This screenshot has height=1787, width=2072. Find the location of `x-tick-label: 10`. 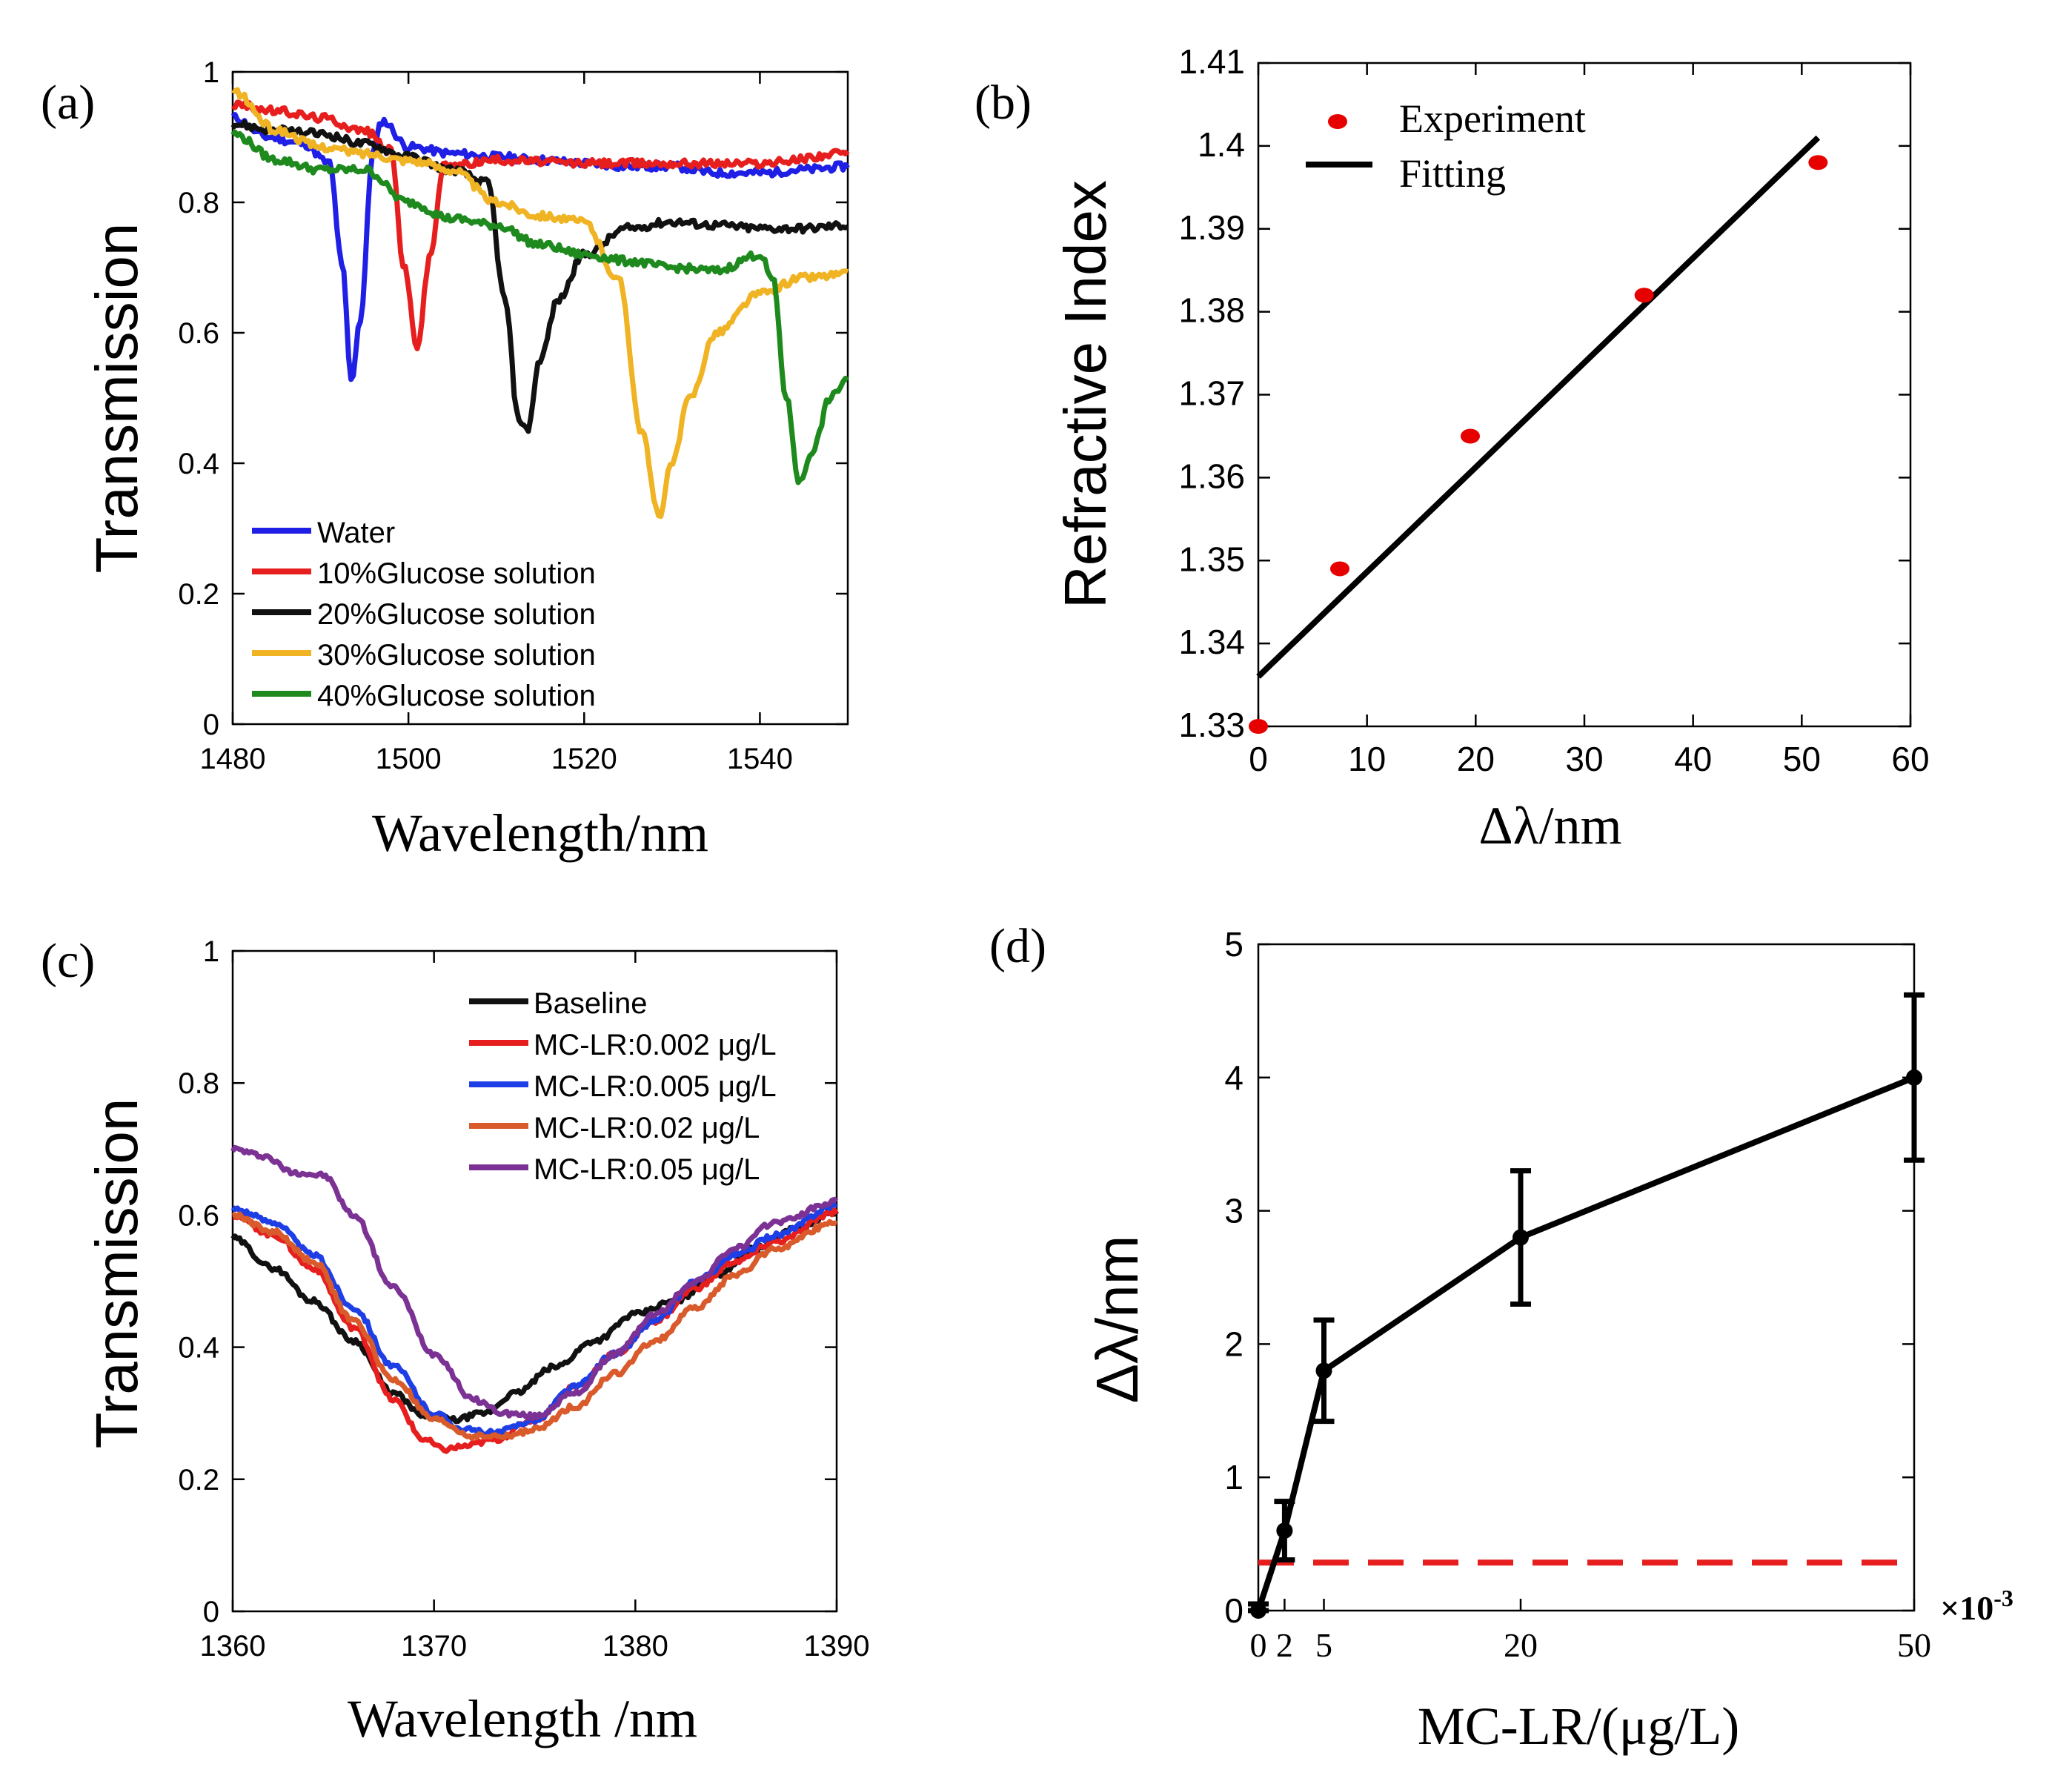

x-tick-label: 10 is located at coordinates (1367, 759).